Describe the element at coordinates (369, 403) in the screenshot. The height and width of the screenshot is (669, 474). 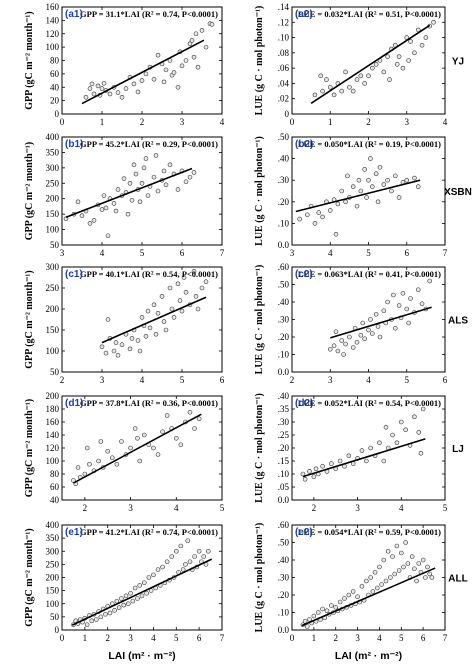
I see `regression-equation: LUE = 0.052*LAI (R² = 0.54, P<0.0001)` at that location.